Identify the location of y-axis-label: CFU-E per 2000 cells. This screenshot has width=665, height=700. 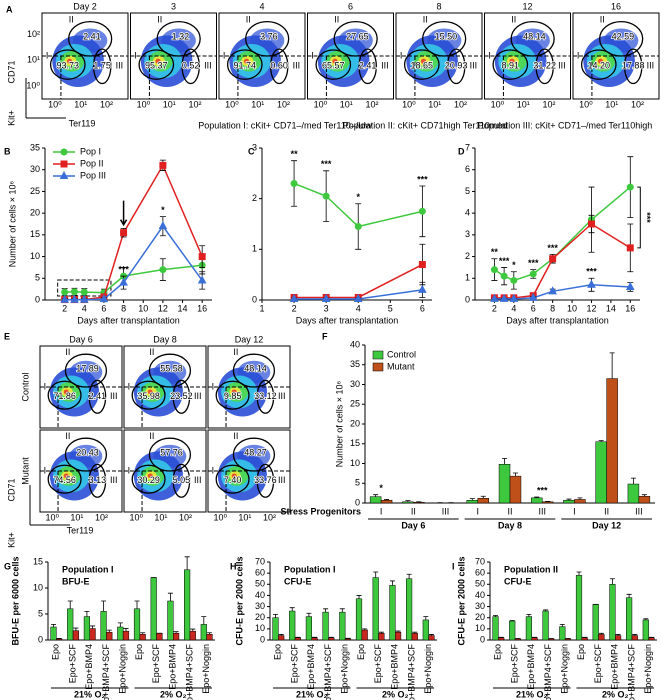
(461, 600).